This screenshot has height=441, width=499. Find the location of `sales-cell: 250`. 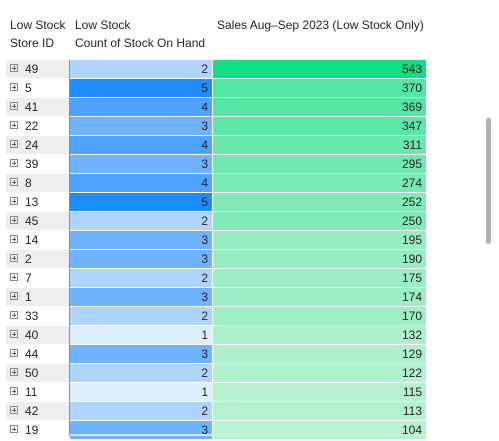

sales-cell: 250 is located at coordinates (319, 221).